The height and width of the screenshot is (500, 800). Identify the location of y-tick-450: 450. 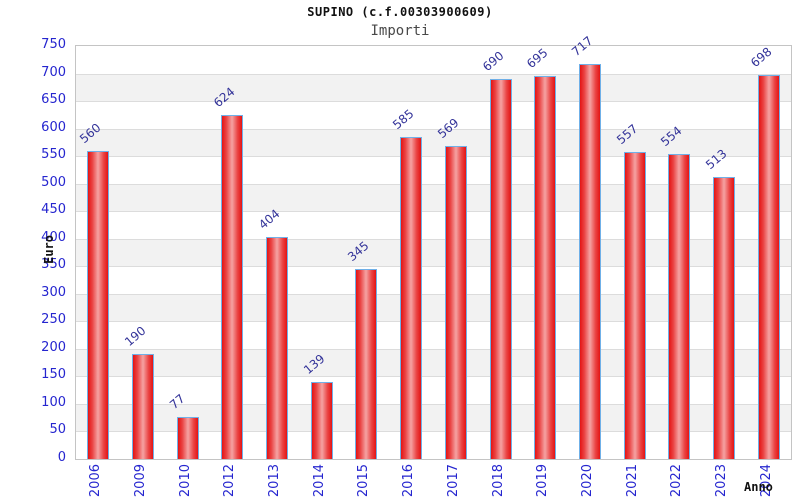
(53, 210).